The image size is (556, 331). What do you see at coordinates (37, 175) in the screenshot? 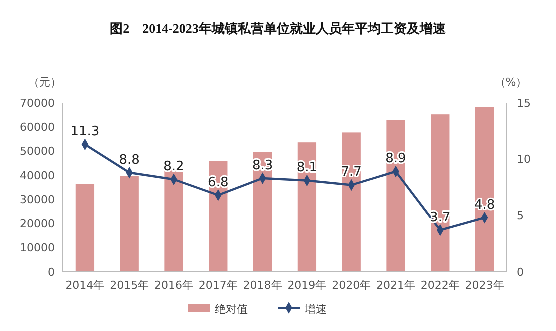
I see `y-tick-label: 40000` at bounding box center [37, 175].